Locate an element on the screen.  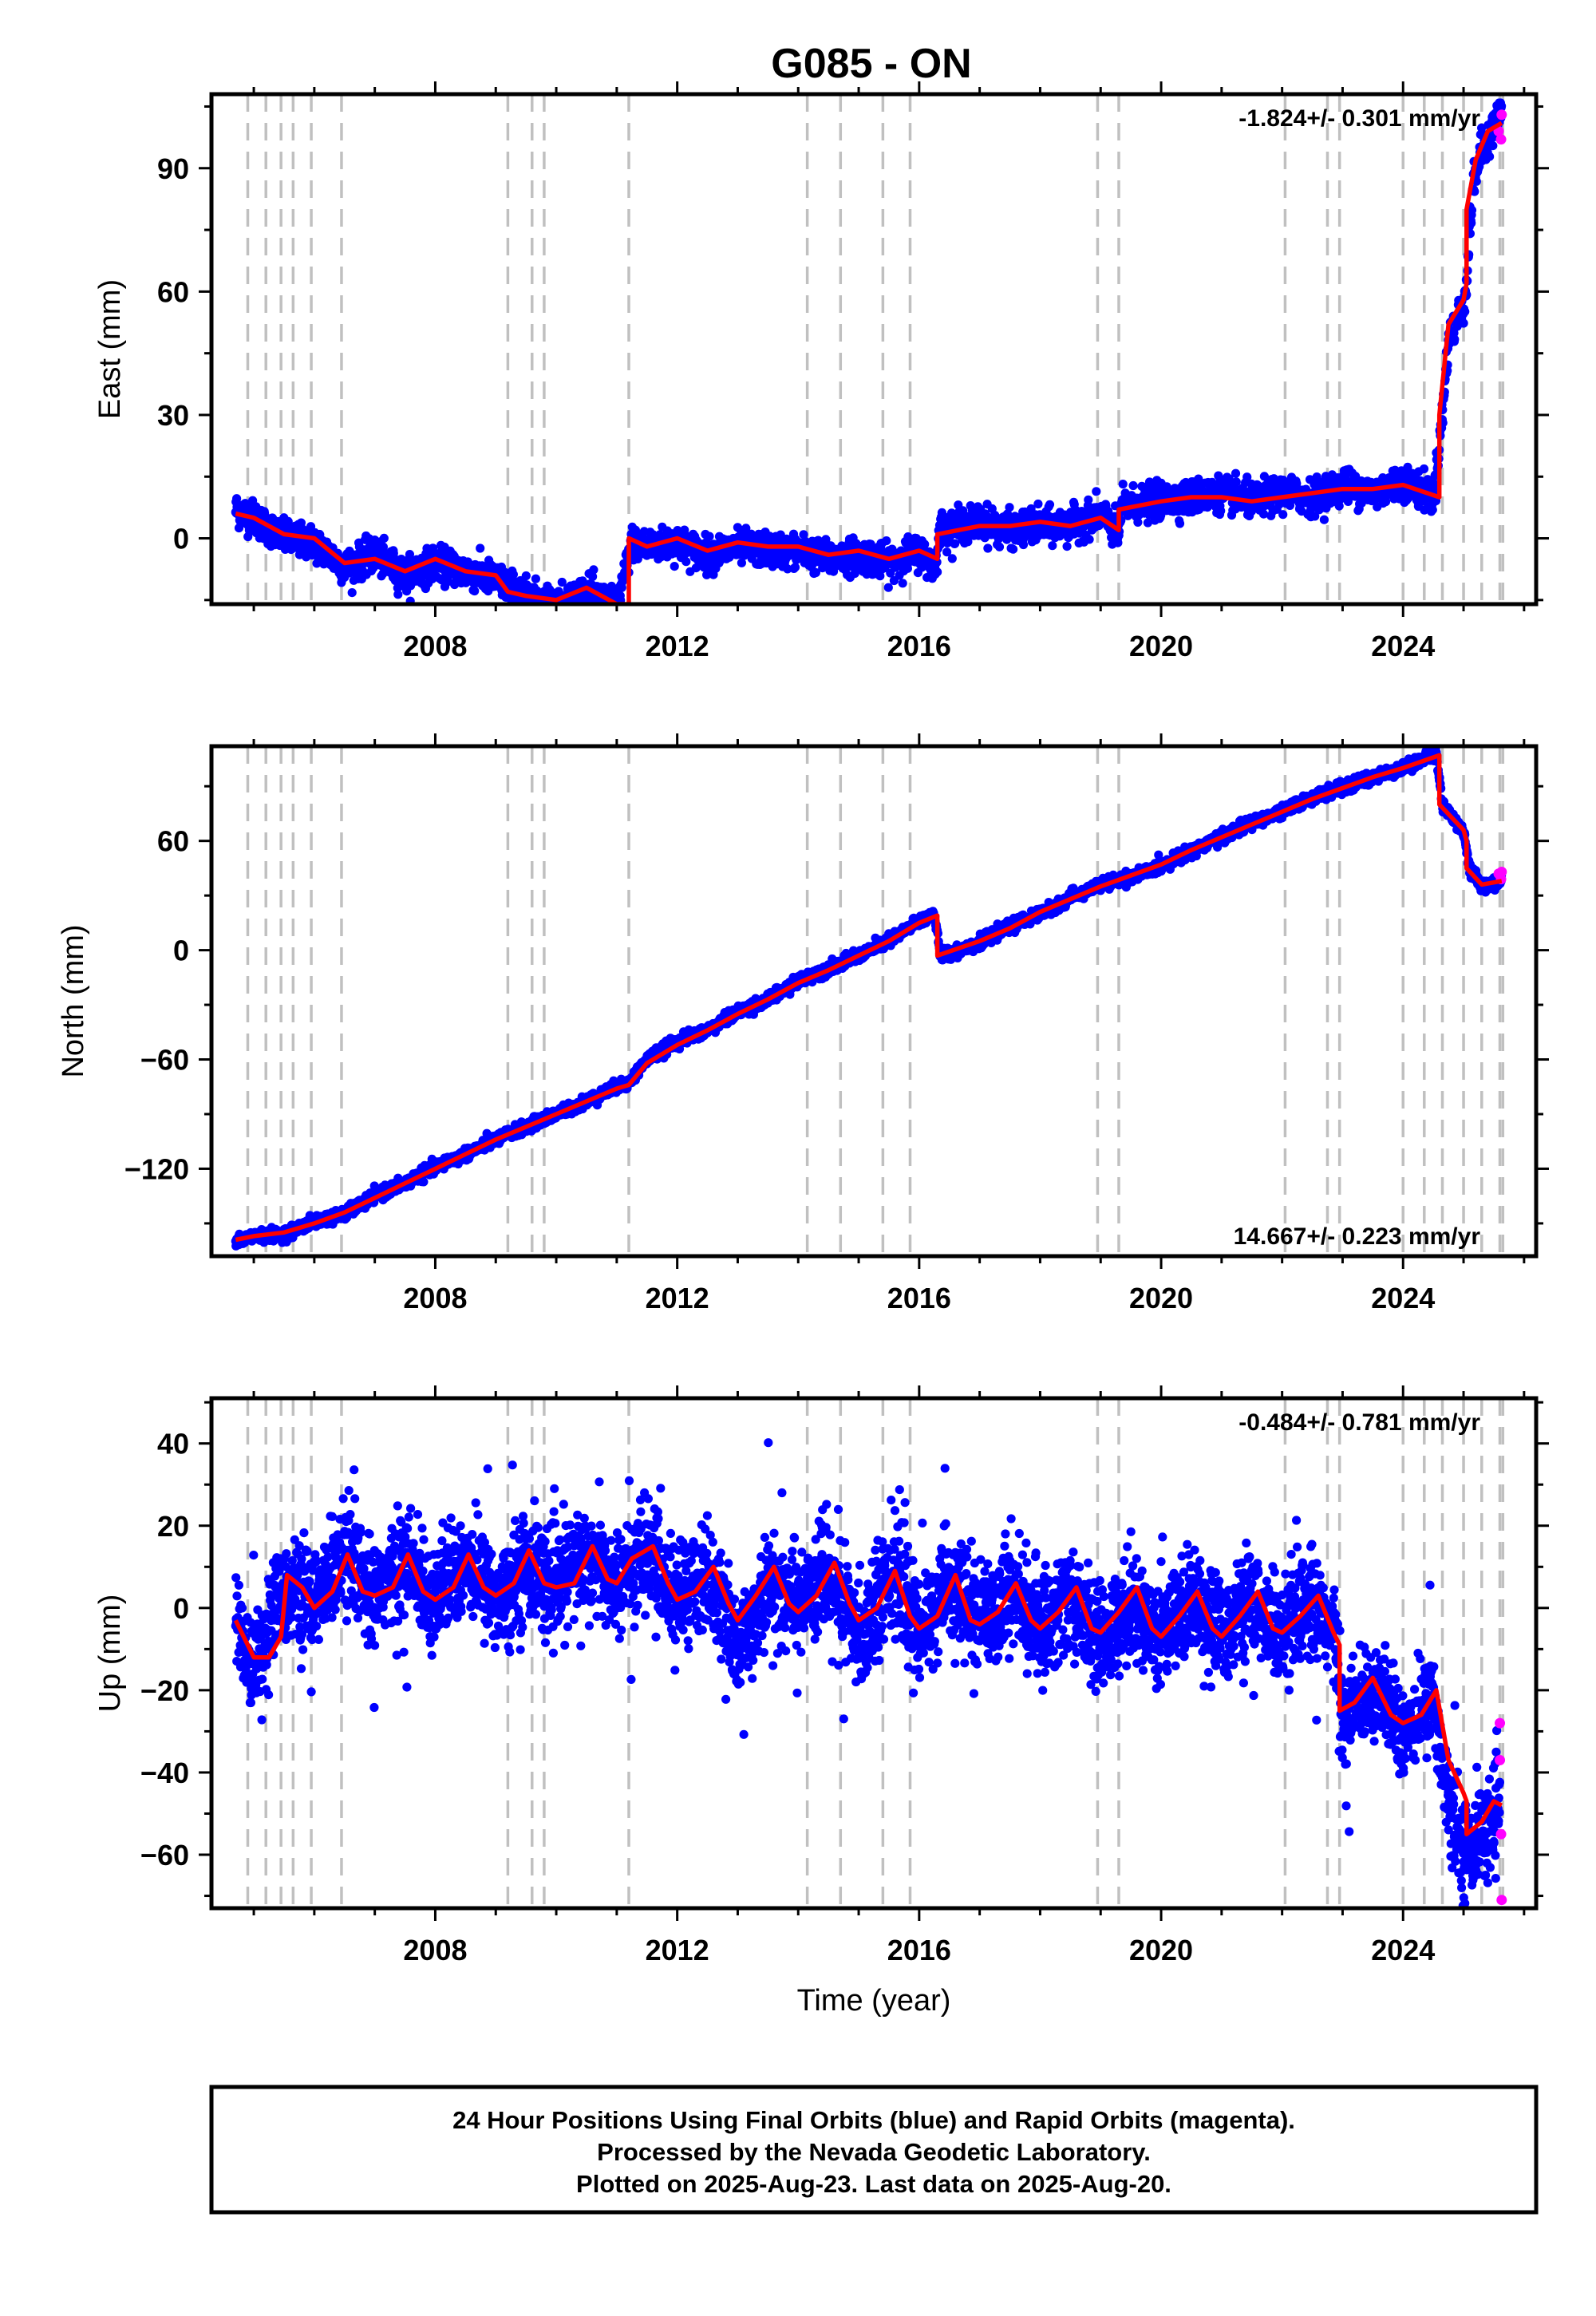
east-rate-label: -1.824+/- 0.301 mm/yr is located at coordinates (1359, 118).